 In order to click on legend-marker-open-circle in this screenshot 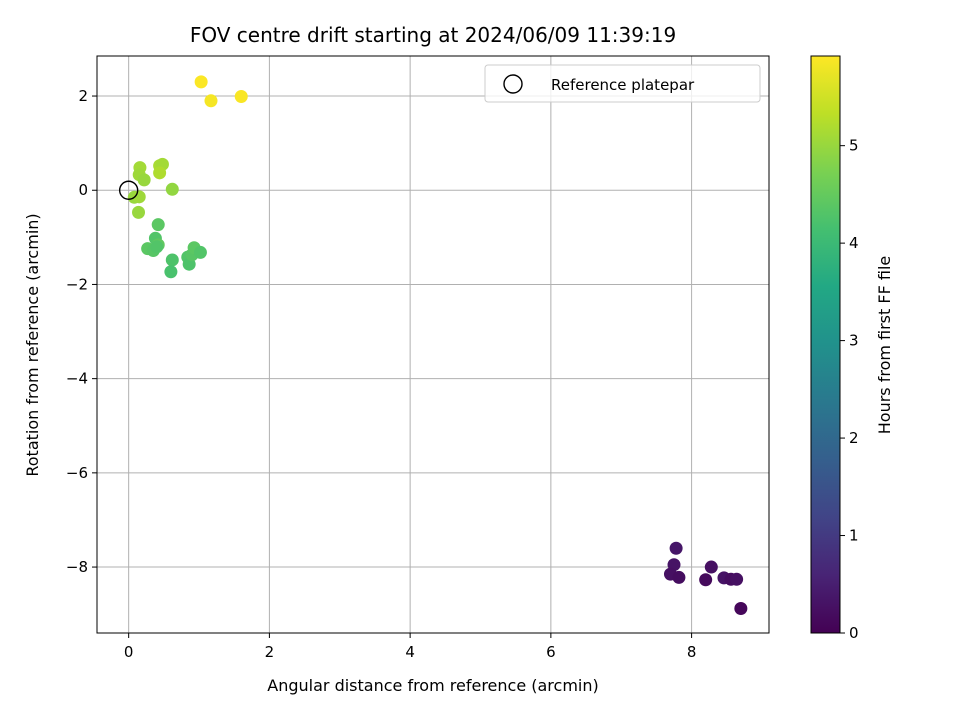, I will do `click(513, 84)`.